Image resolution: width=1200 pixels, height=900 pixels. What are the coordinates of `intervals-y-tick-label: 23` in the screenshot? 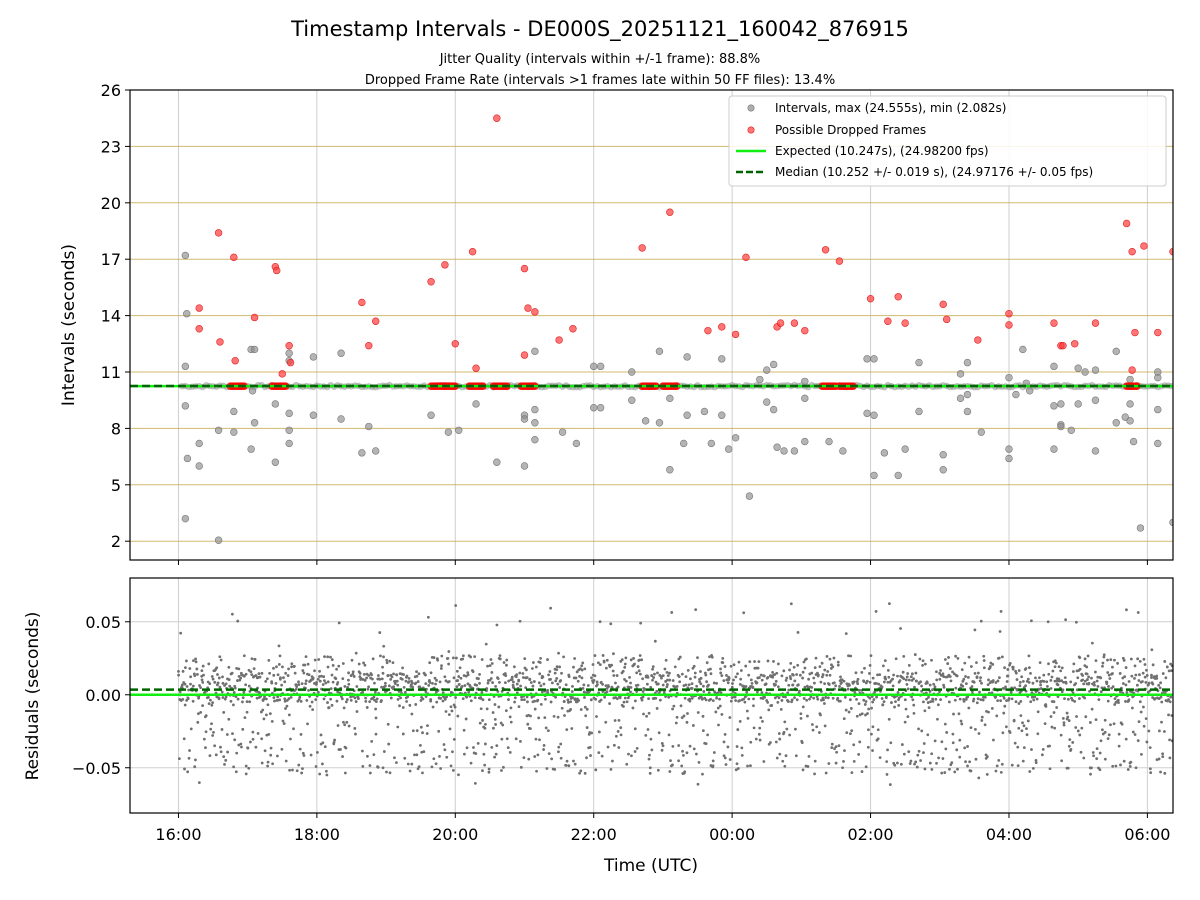 It's located at (111, 146).